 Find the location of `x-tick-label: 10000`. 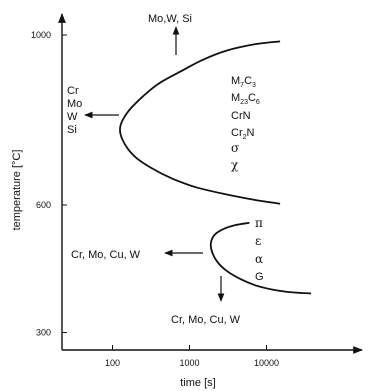

x-tick-label: 10000 is located at coordinates (266, 363).